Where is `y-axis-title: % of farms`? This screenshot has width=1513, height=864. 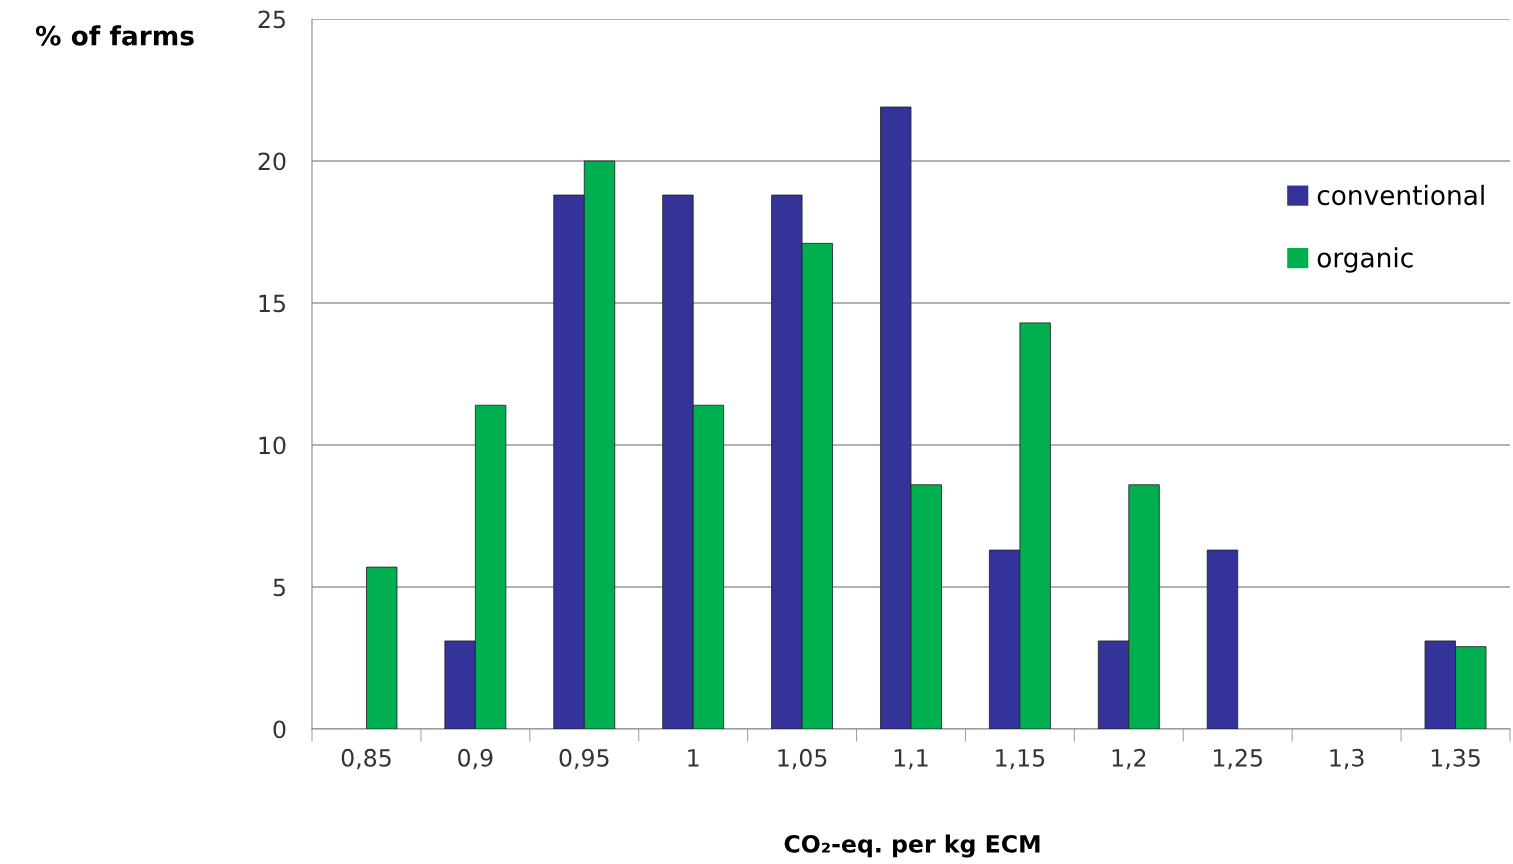
y-axis-title: % of farms is located at coordinates (114, 35).